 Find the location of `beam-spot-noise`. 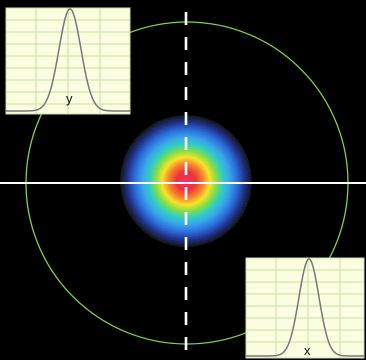

beam-spot-noise is located at coordinates (186, 181).